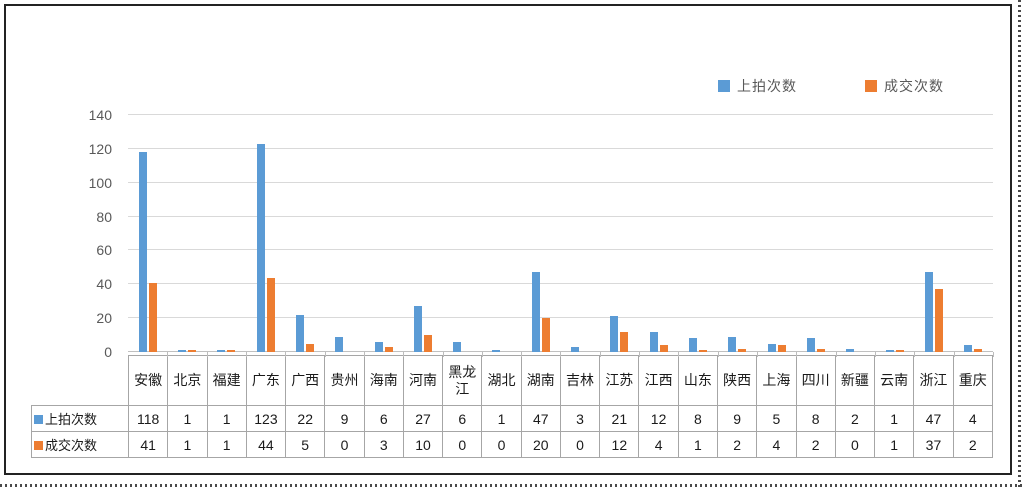 The width and height of the screenshot is (1022, 488). What do you see at coordinates (231, 351) in the screenshot?
I see `bar-成交次数-福建` at bounding box center [231, 351].